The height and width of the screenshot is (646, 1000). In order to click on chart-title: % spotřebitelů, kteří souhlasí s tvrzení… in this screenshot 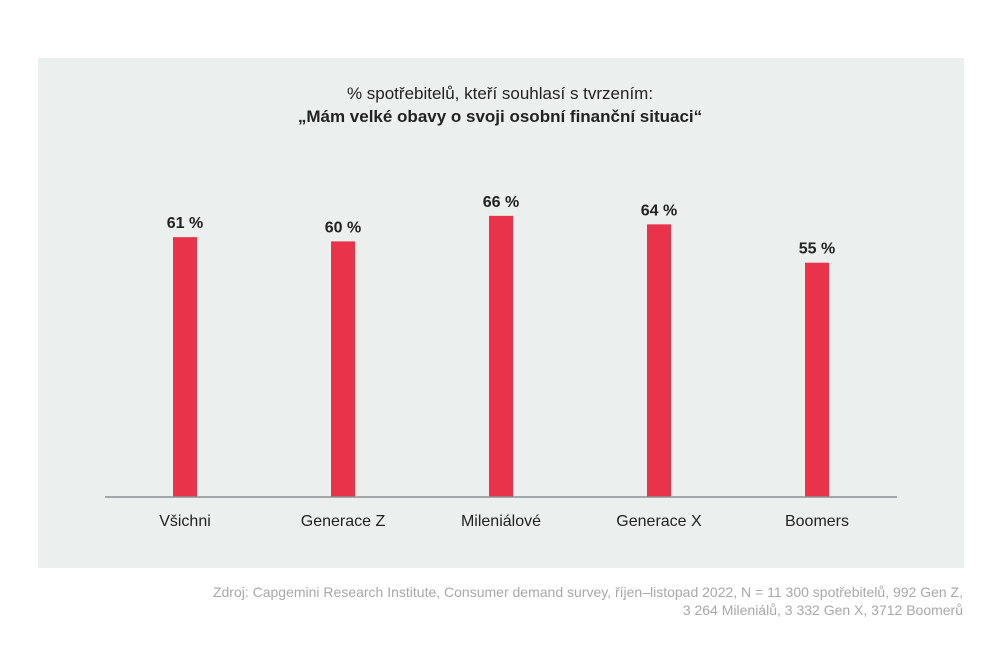, I will do `click(500, 93)`.